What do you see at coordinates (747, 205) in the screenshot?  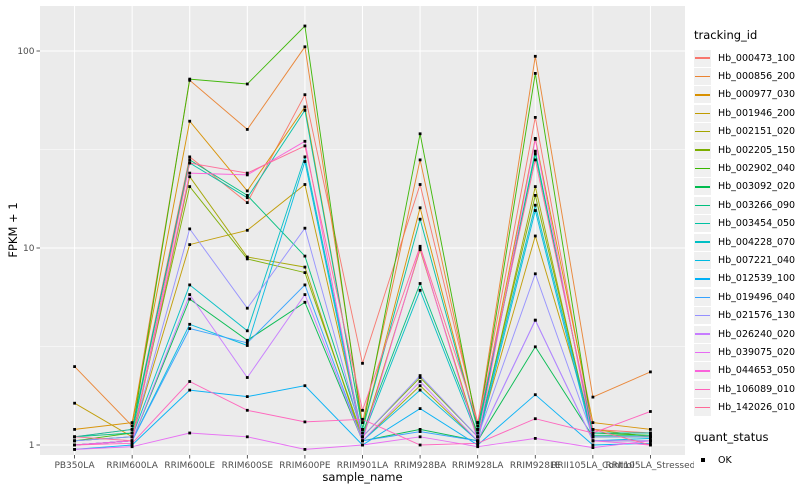 I see `legend-item-Hb_003266_090: Hb_003266_090` at bounding box center [747, 205].